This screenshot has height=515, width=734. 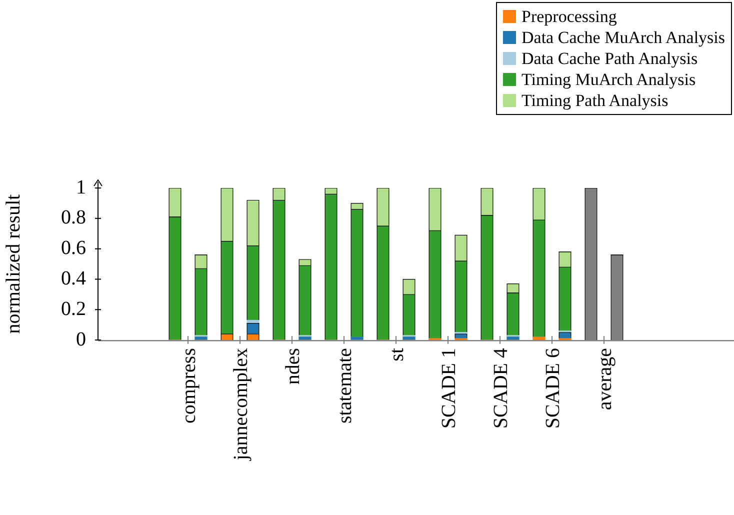 I want to click on x-tick-label: statemate, so click(x=345, y=386).